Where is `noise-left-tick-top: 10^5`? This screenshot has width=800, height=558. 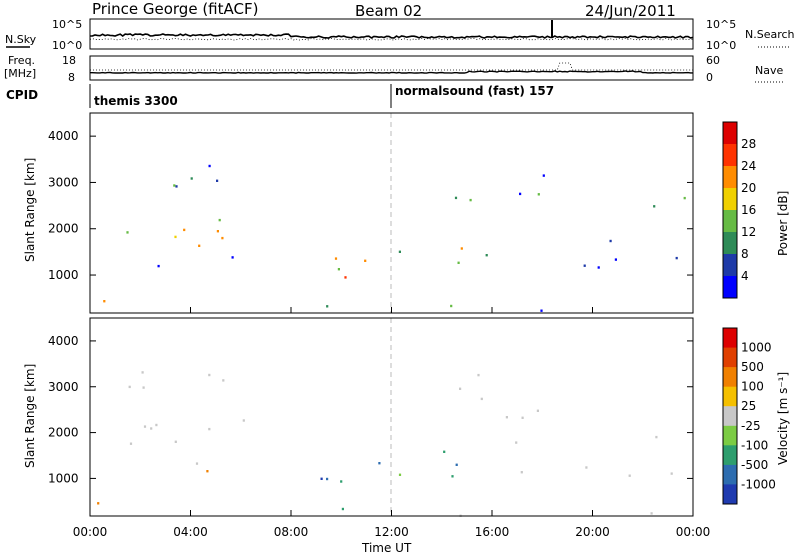
noise-left-tick-top: 10^5 is located at coordinates (67, 24).